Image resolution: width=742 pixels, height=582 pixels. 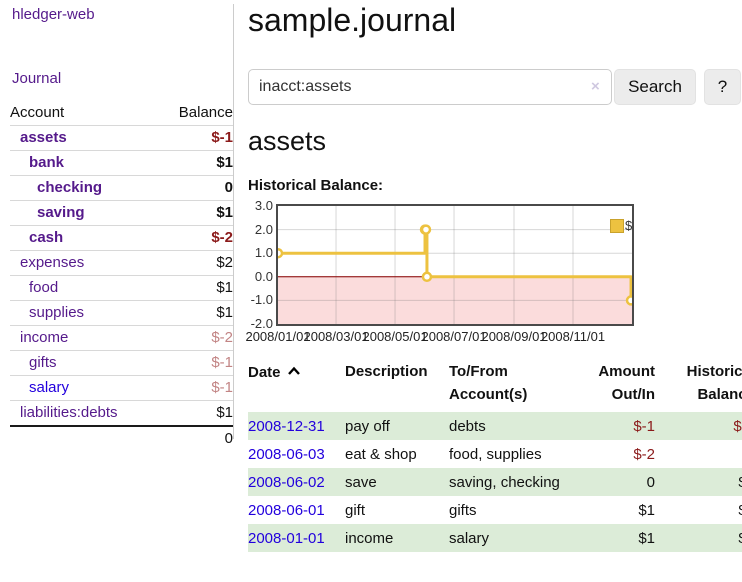 I want to click on account-link-gifts: gifts, so click(x=43, y=362).